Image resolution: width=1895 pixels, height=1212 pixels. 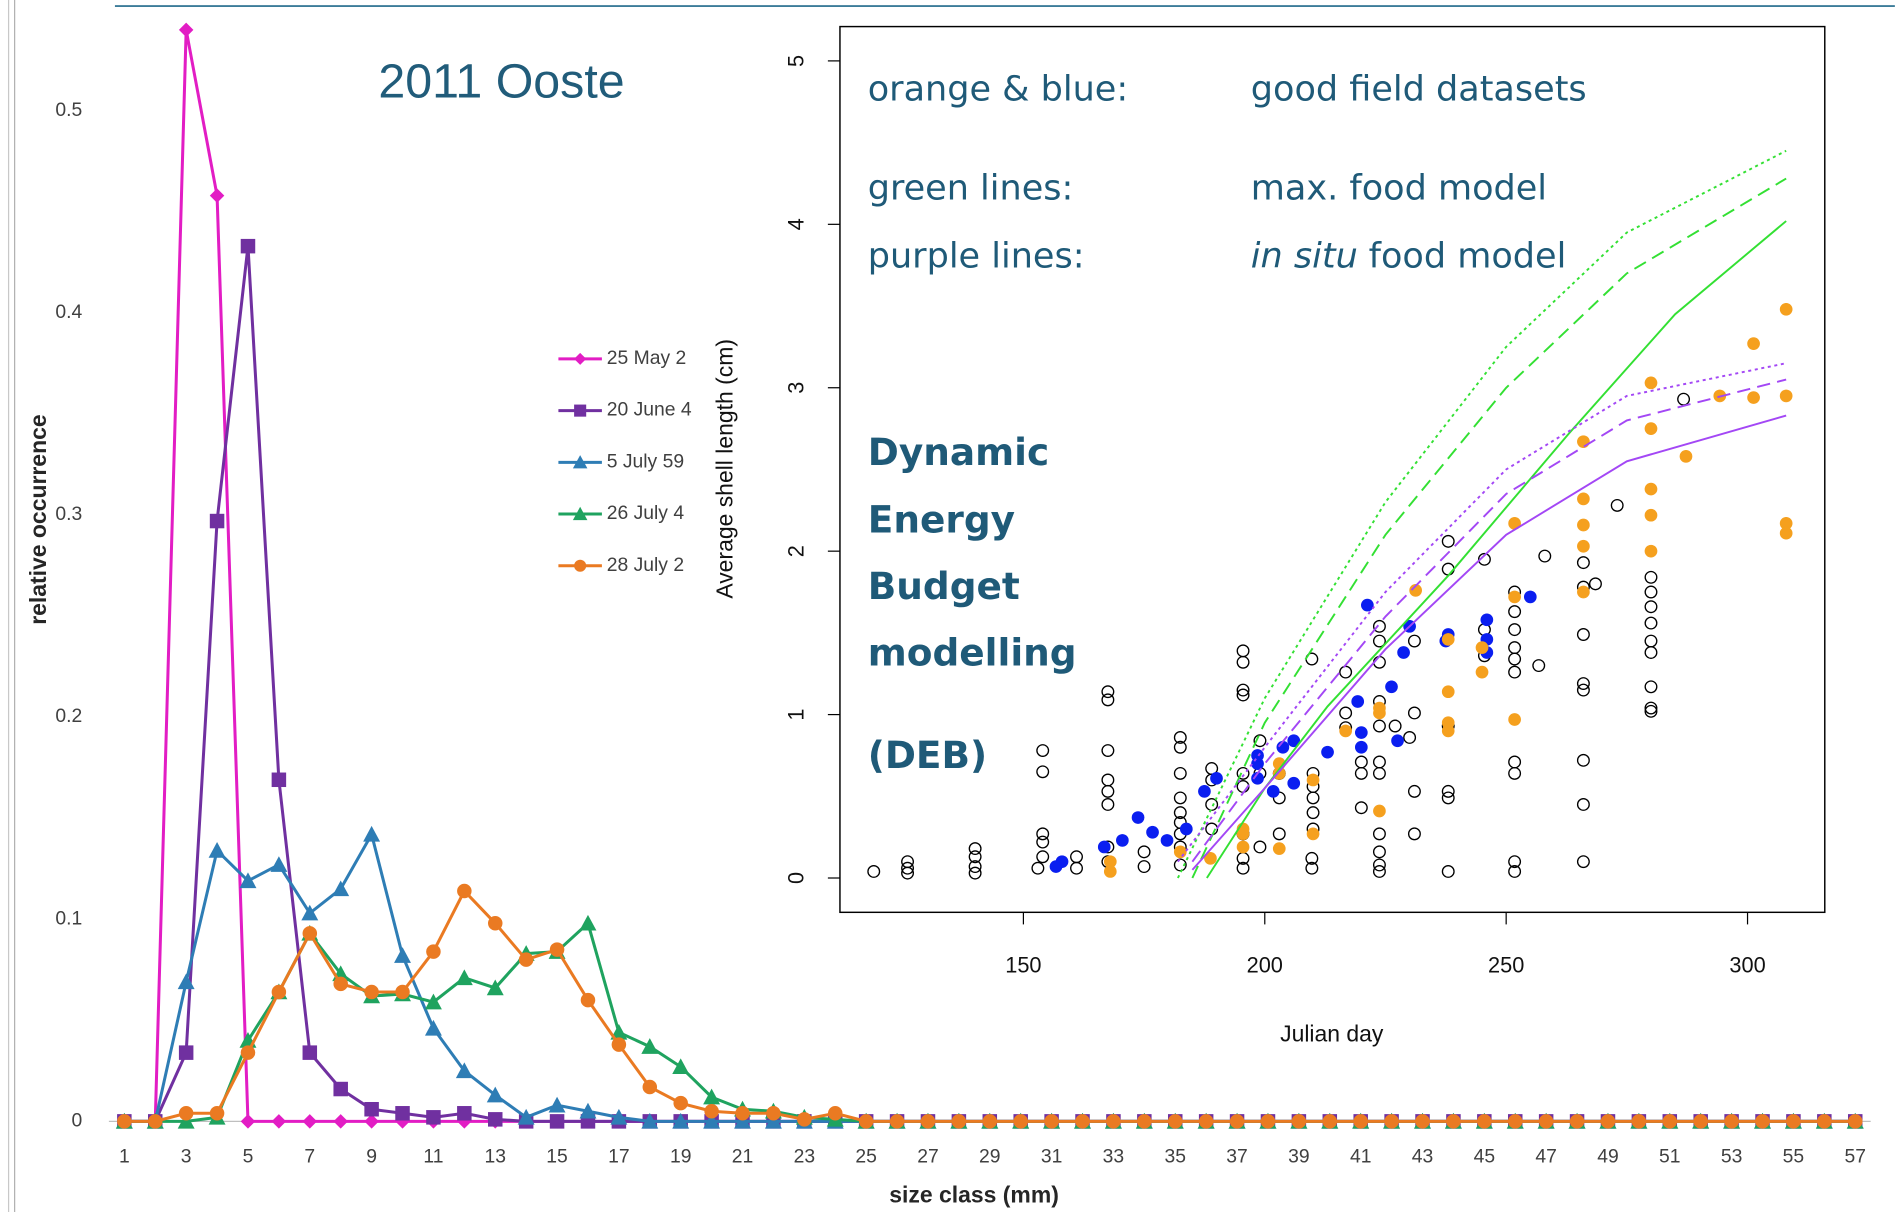 What do you see at coordinates (927, 1157) in the screenshot?
I see `x-tick-label: 27` at bounding box center [927, 1157].